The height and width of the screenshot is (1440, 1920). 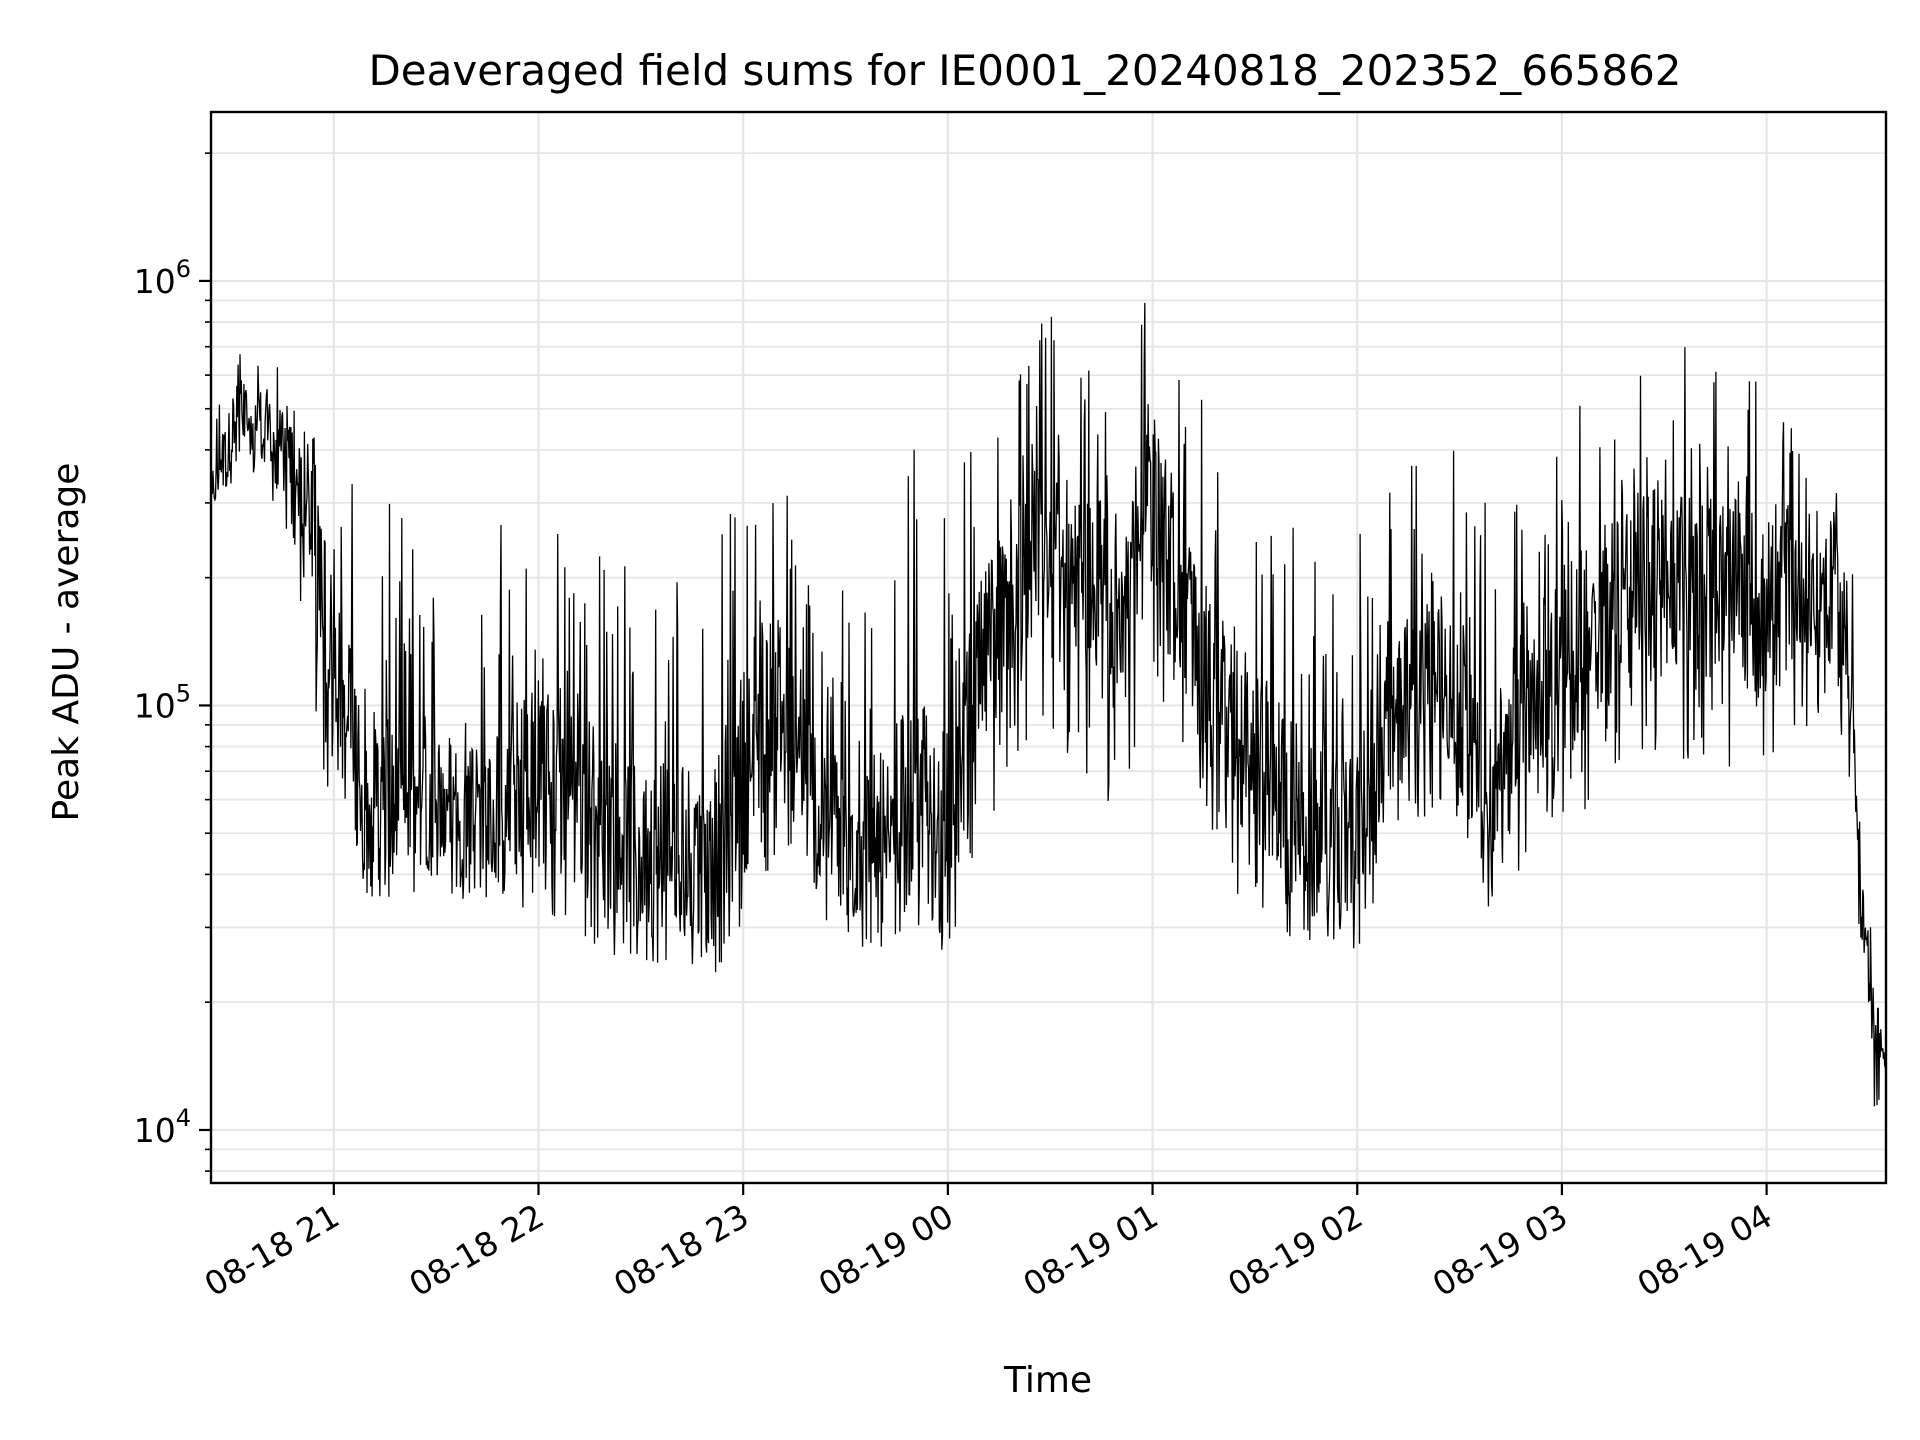 I want to click on x-tick-label: 08-19 04, so click(x=1705, y=1250).